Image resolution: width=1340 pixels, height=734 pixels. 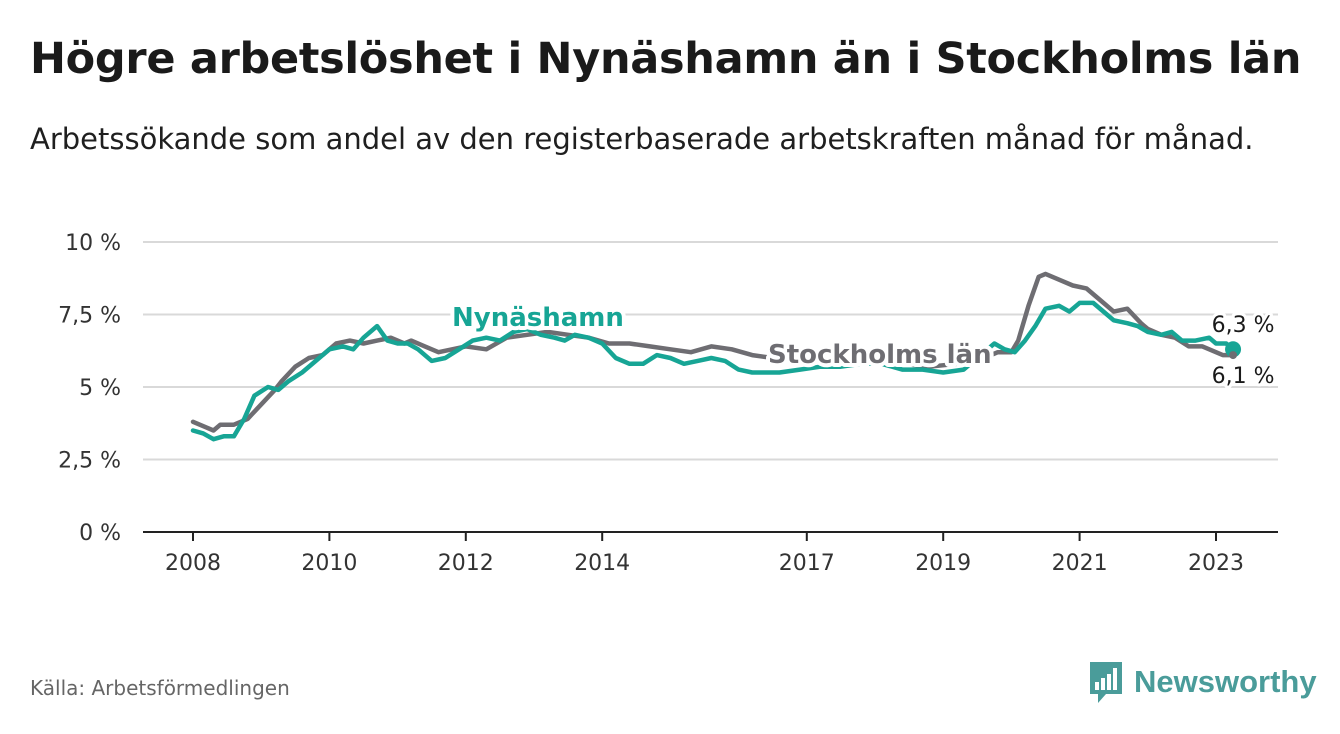 What do you see at coordinates (943, 563) in the screenshot?
I see `x-tick-label: 2019` at bounding box center [943, 563].